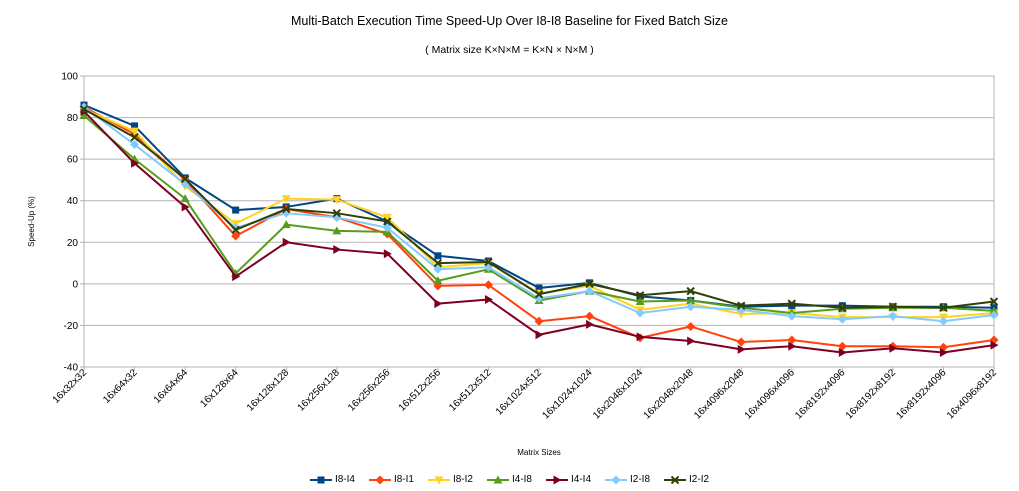 This screenshot has height=491, width=1019. I want to click on legend-item-i8-i4: I8-I4, so click(332, 479).